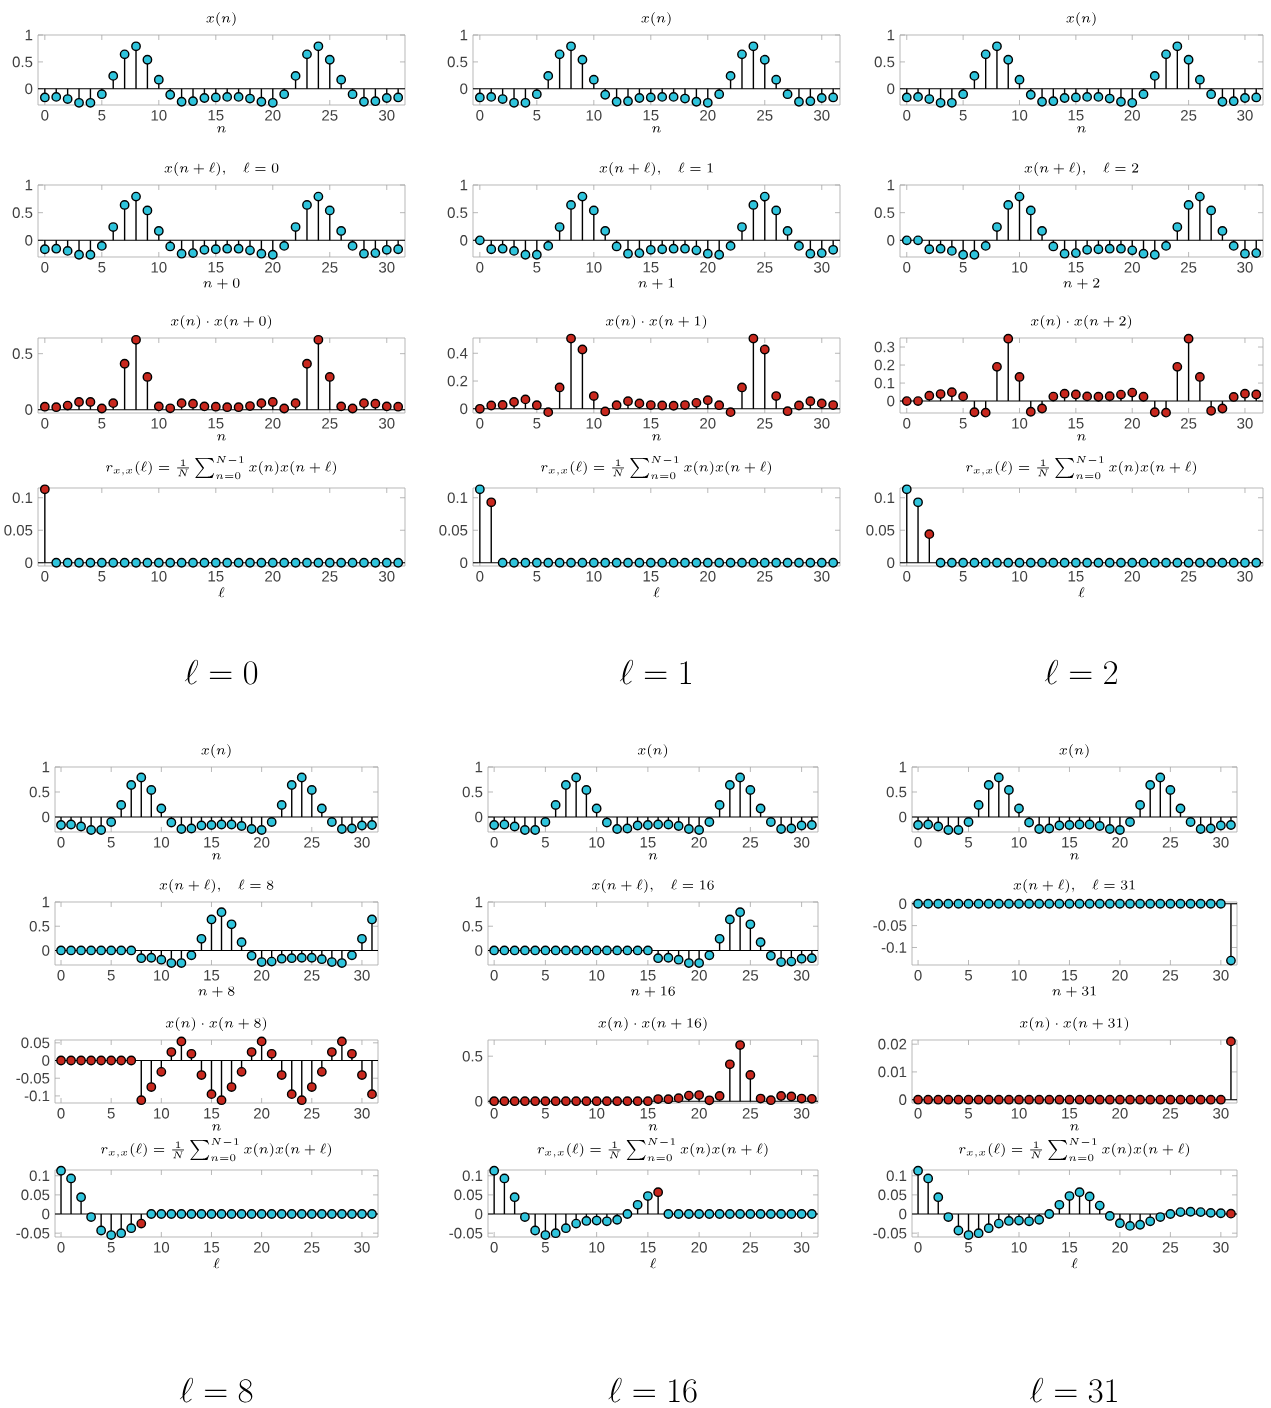  Describe the element at coordinates (656, 321) in the screenshot. I see `chart-title: $x(n)\cdot x(n+1)$` at that location.